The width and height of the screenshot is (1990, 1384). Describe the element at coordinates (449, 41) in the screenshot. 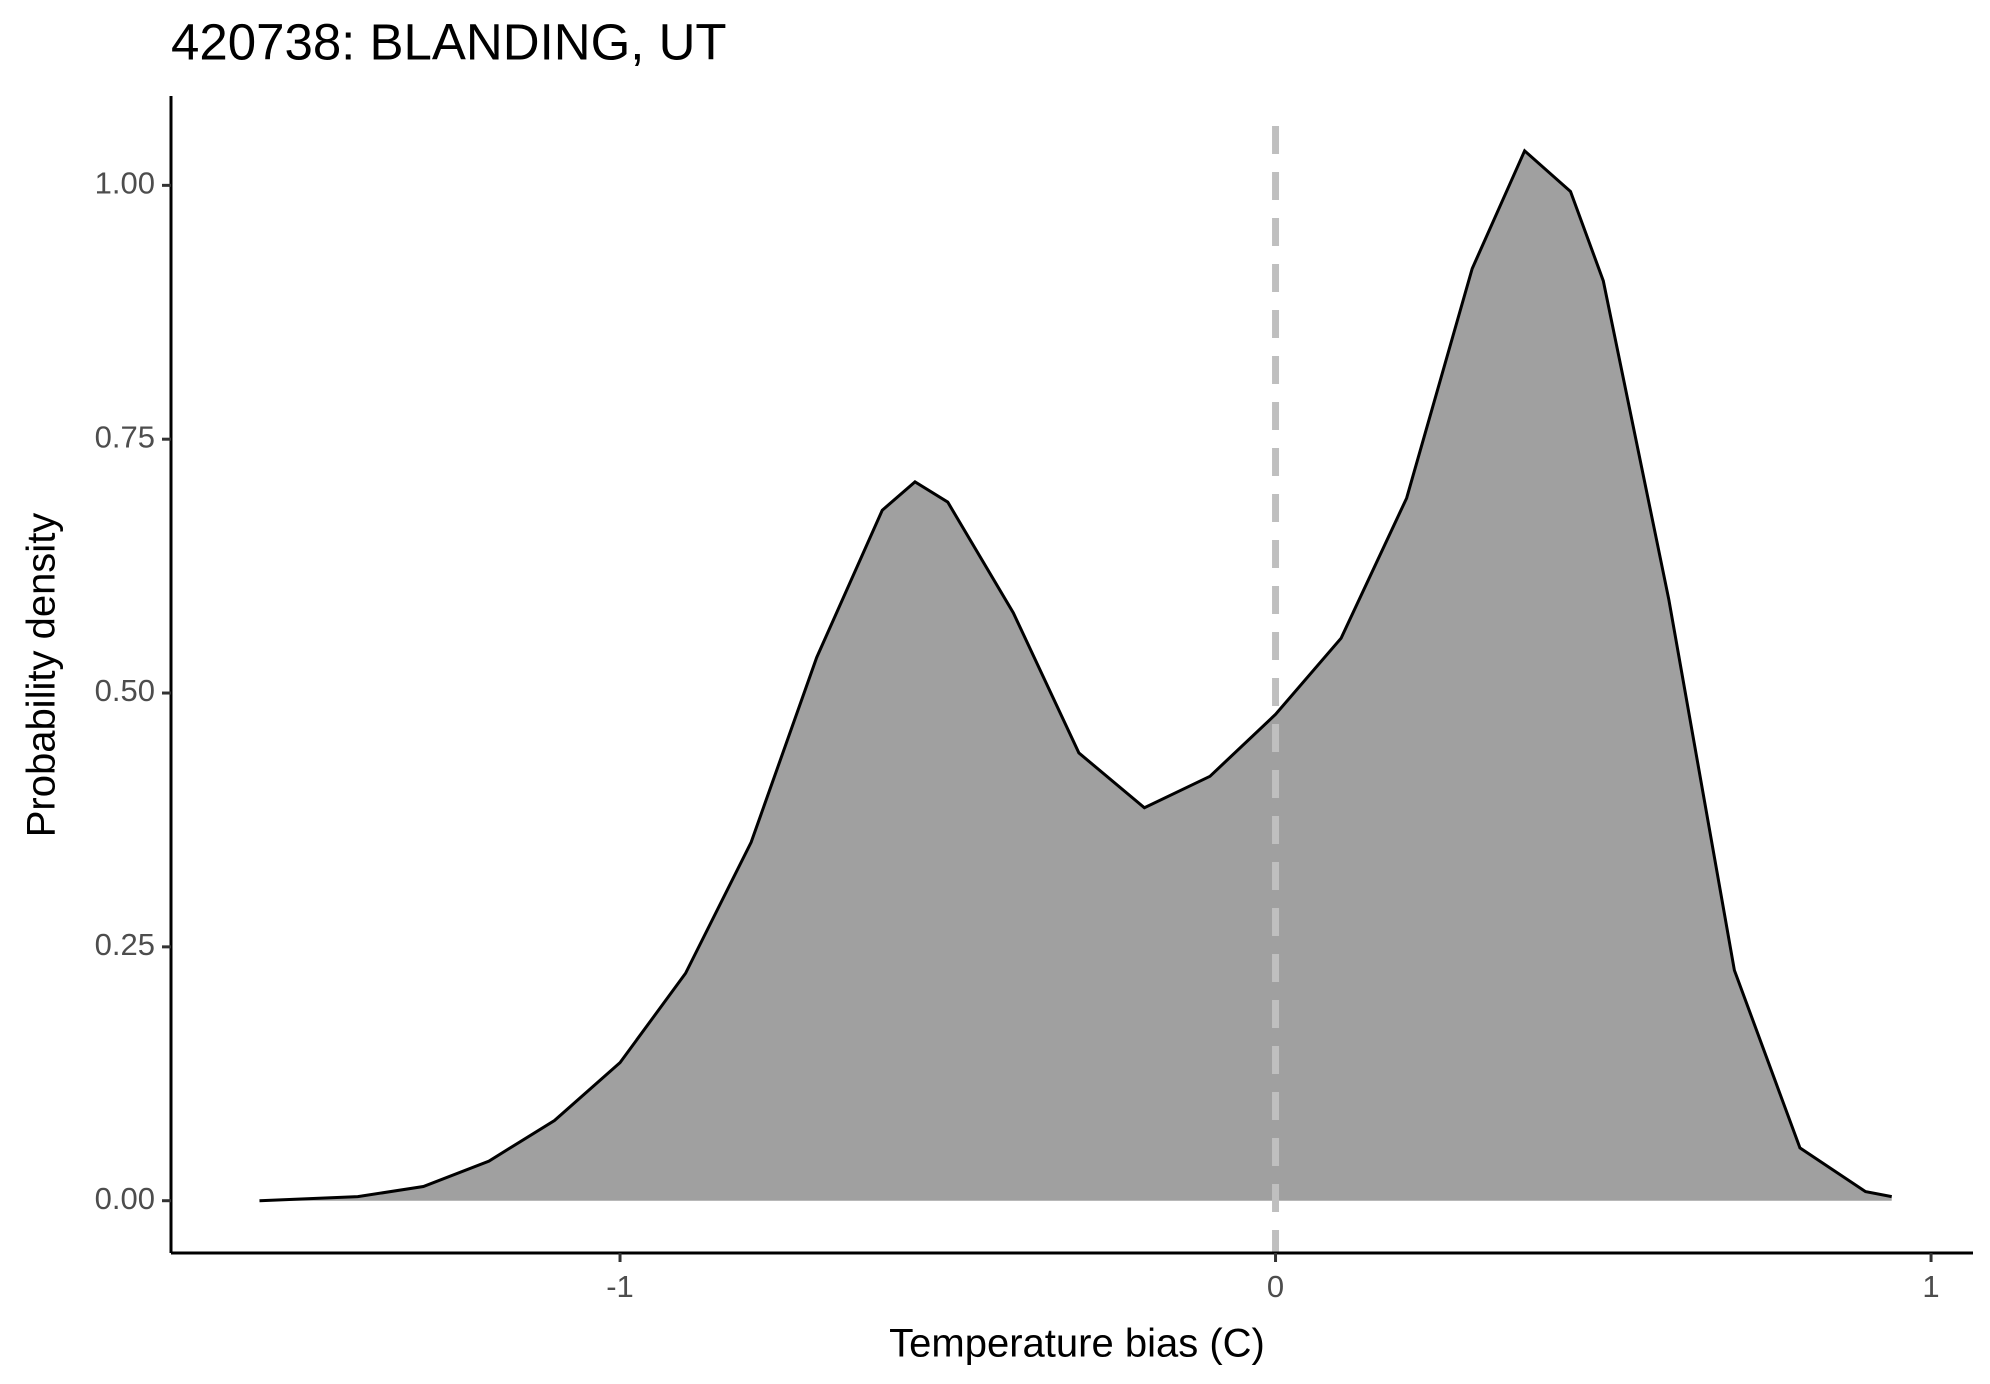

I see `chart-title: 420738: BLANDING, UT` at that location.